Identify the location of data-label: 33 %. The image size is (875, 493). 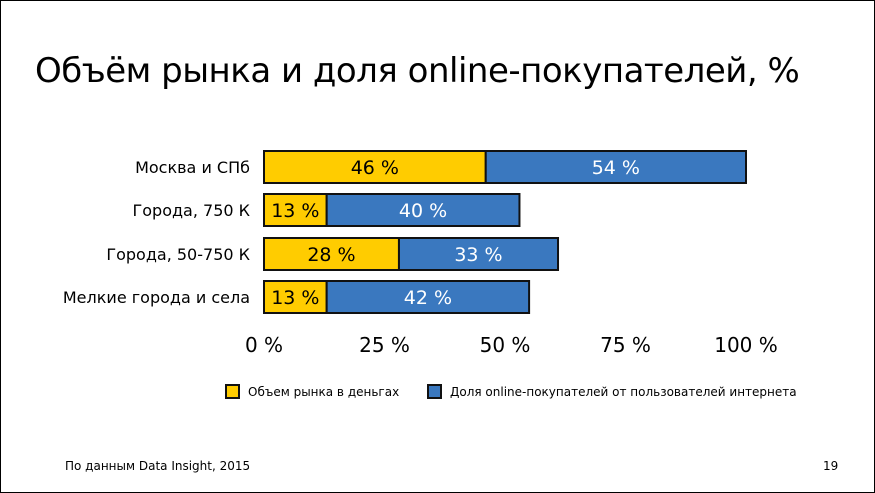
(478, 255).